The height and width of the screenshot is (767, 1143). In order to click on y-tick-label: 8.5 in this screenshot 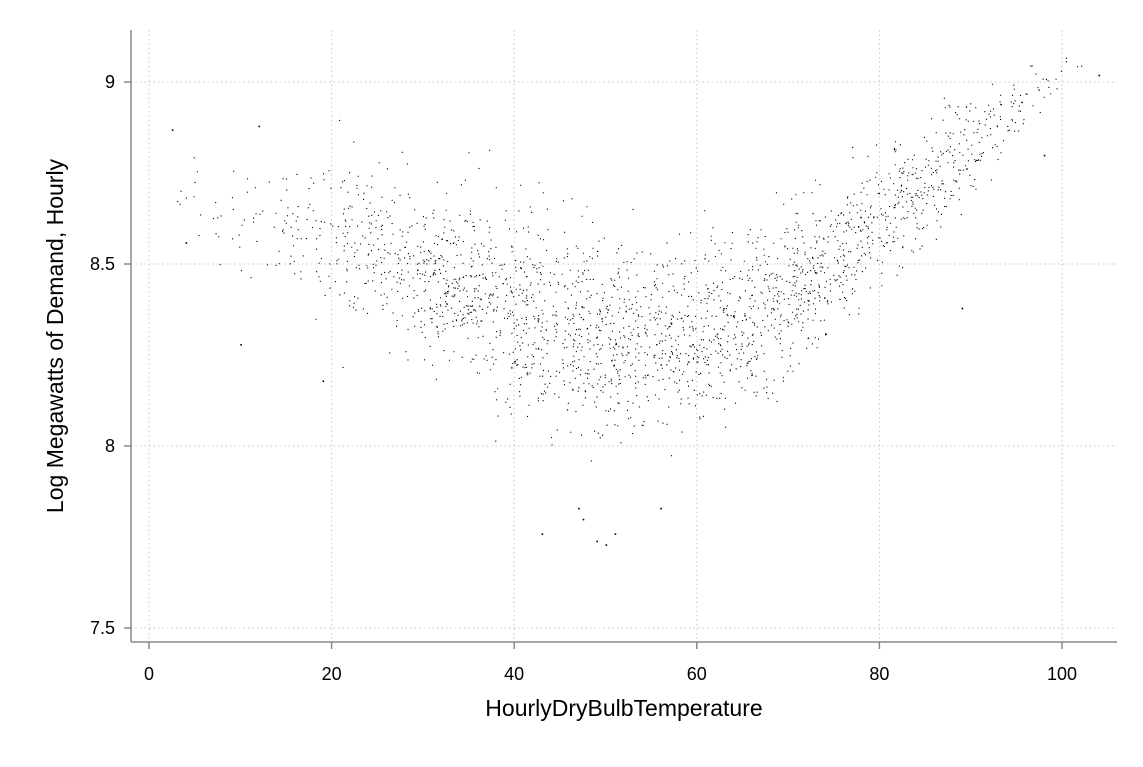, I will do `click(102, 264)`.